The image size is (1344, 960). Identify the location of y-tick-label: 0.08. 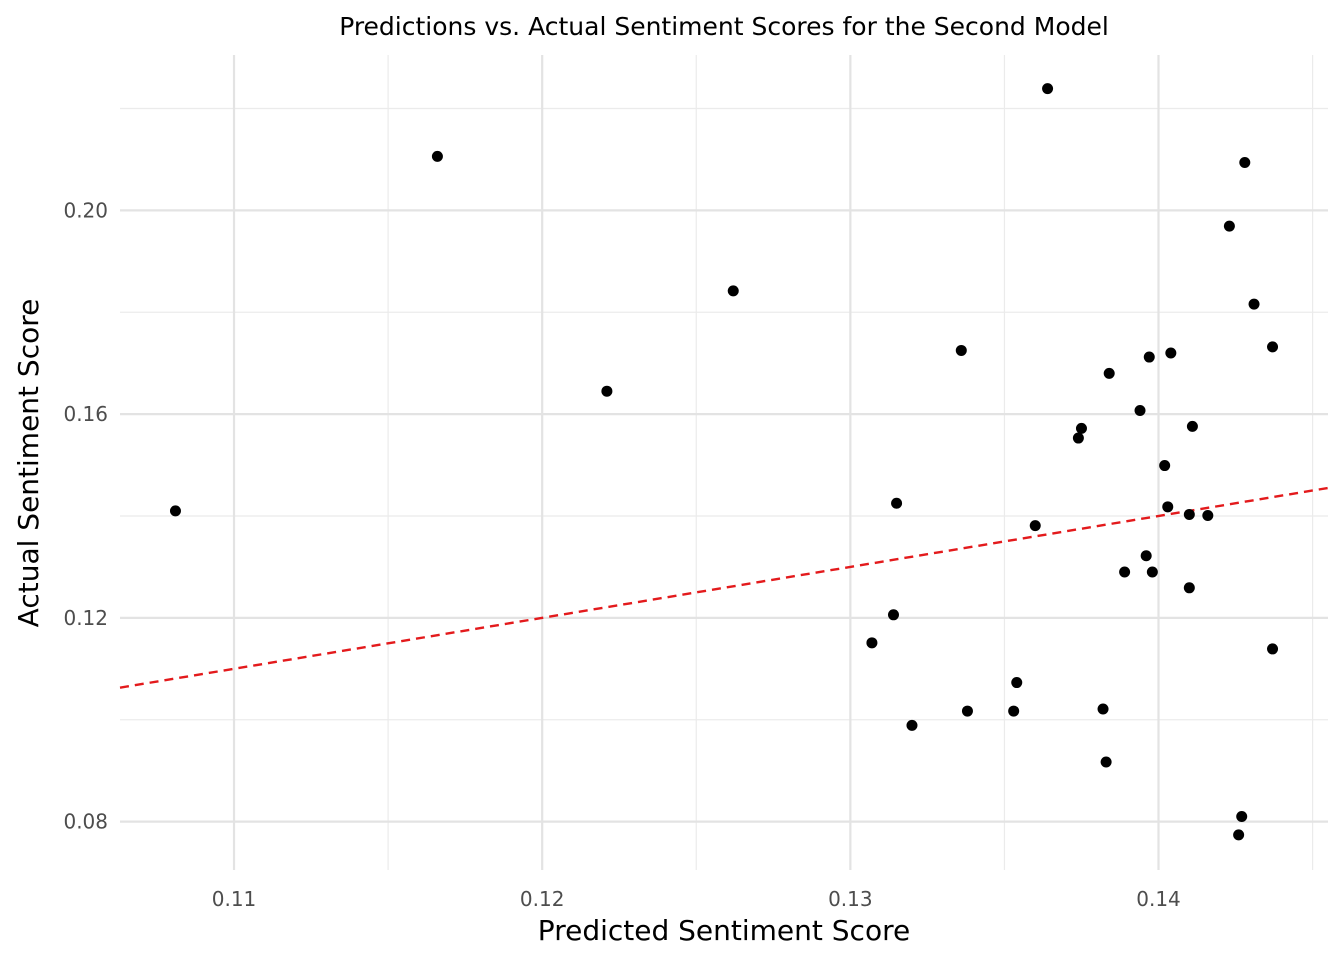
(85, 822).